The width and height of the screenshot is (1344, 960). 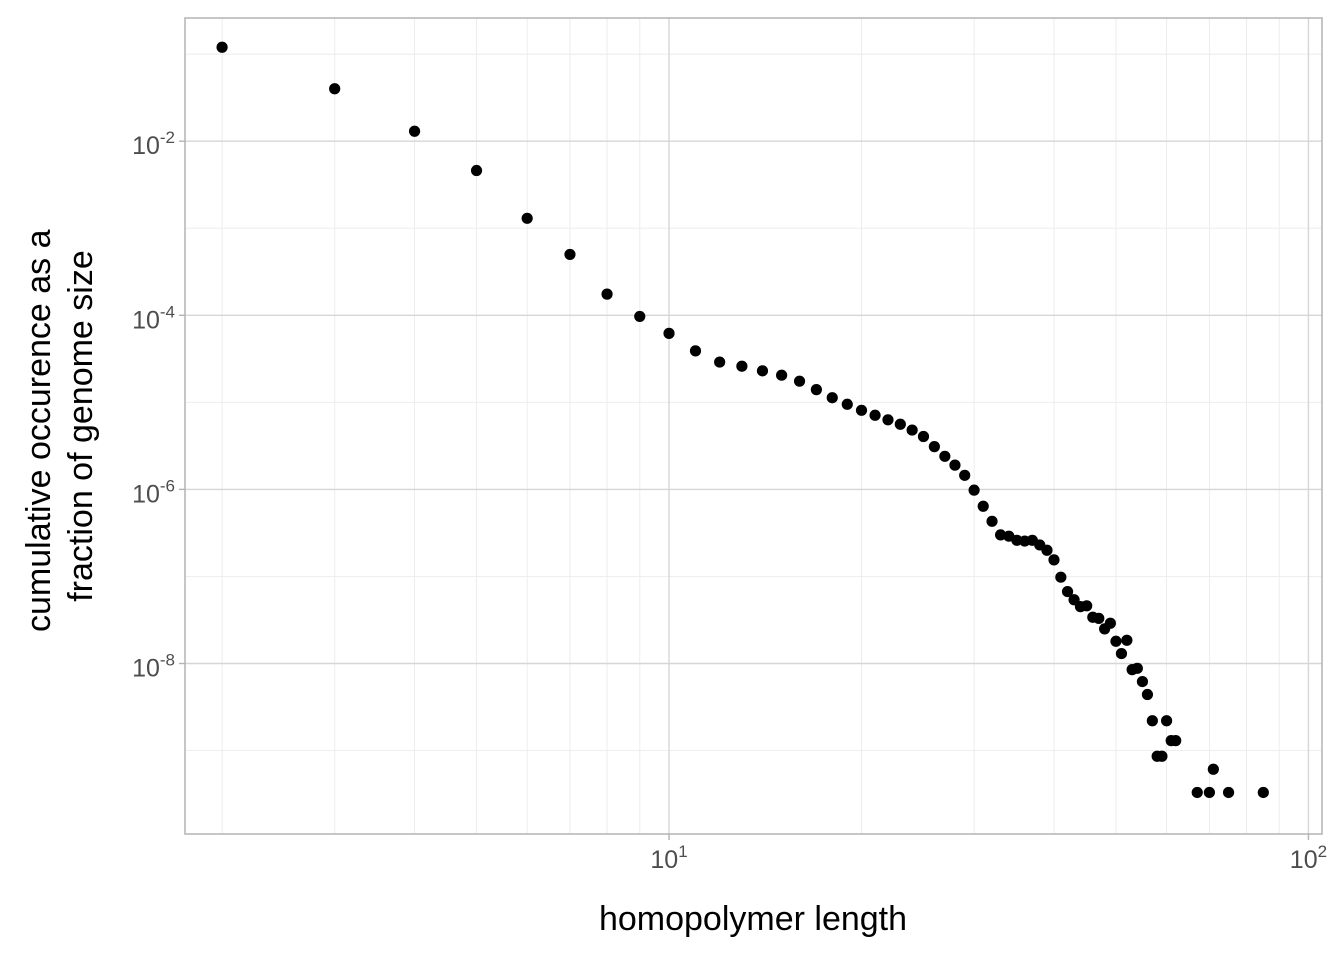 I want to click on y-tick-label: 10⁻², so click(x=153, y=144).